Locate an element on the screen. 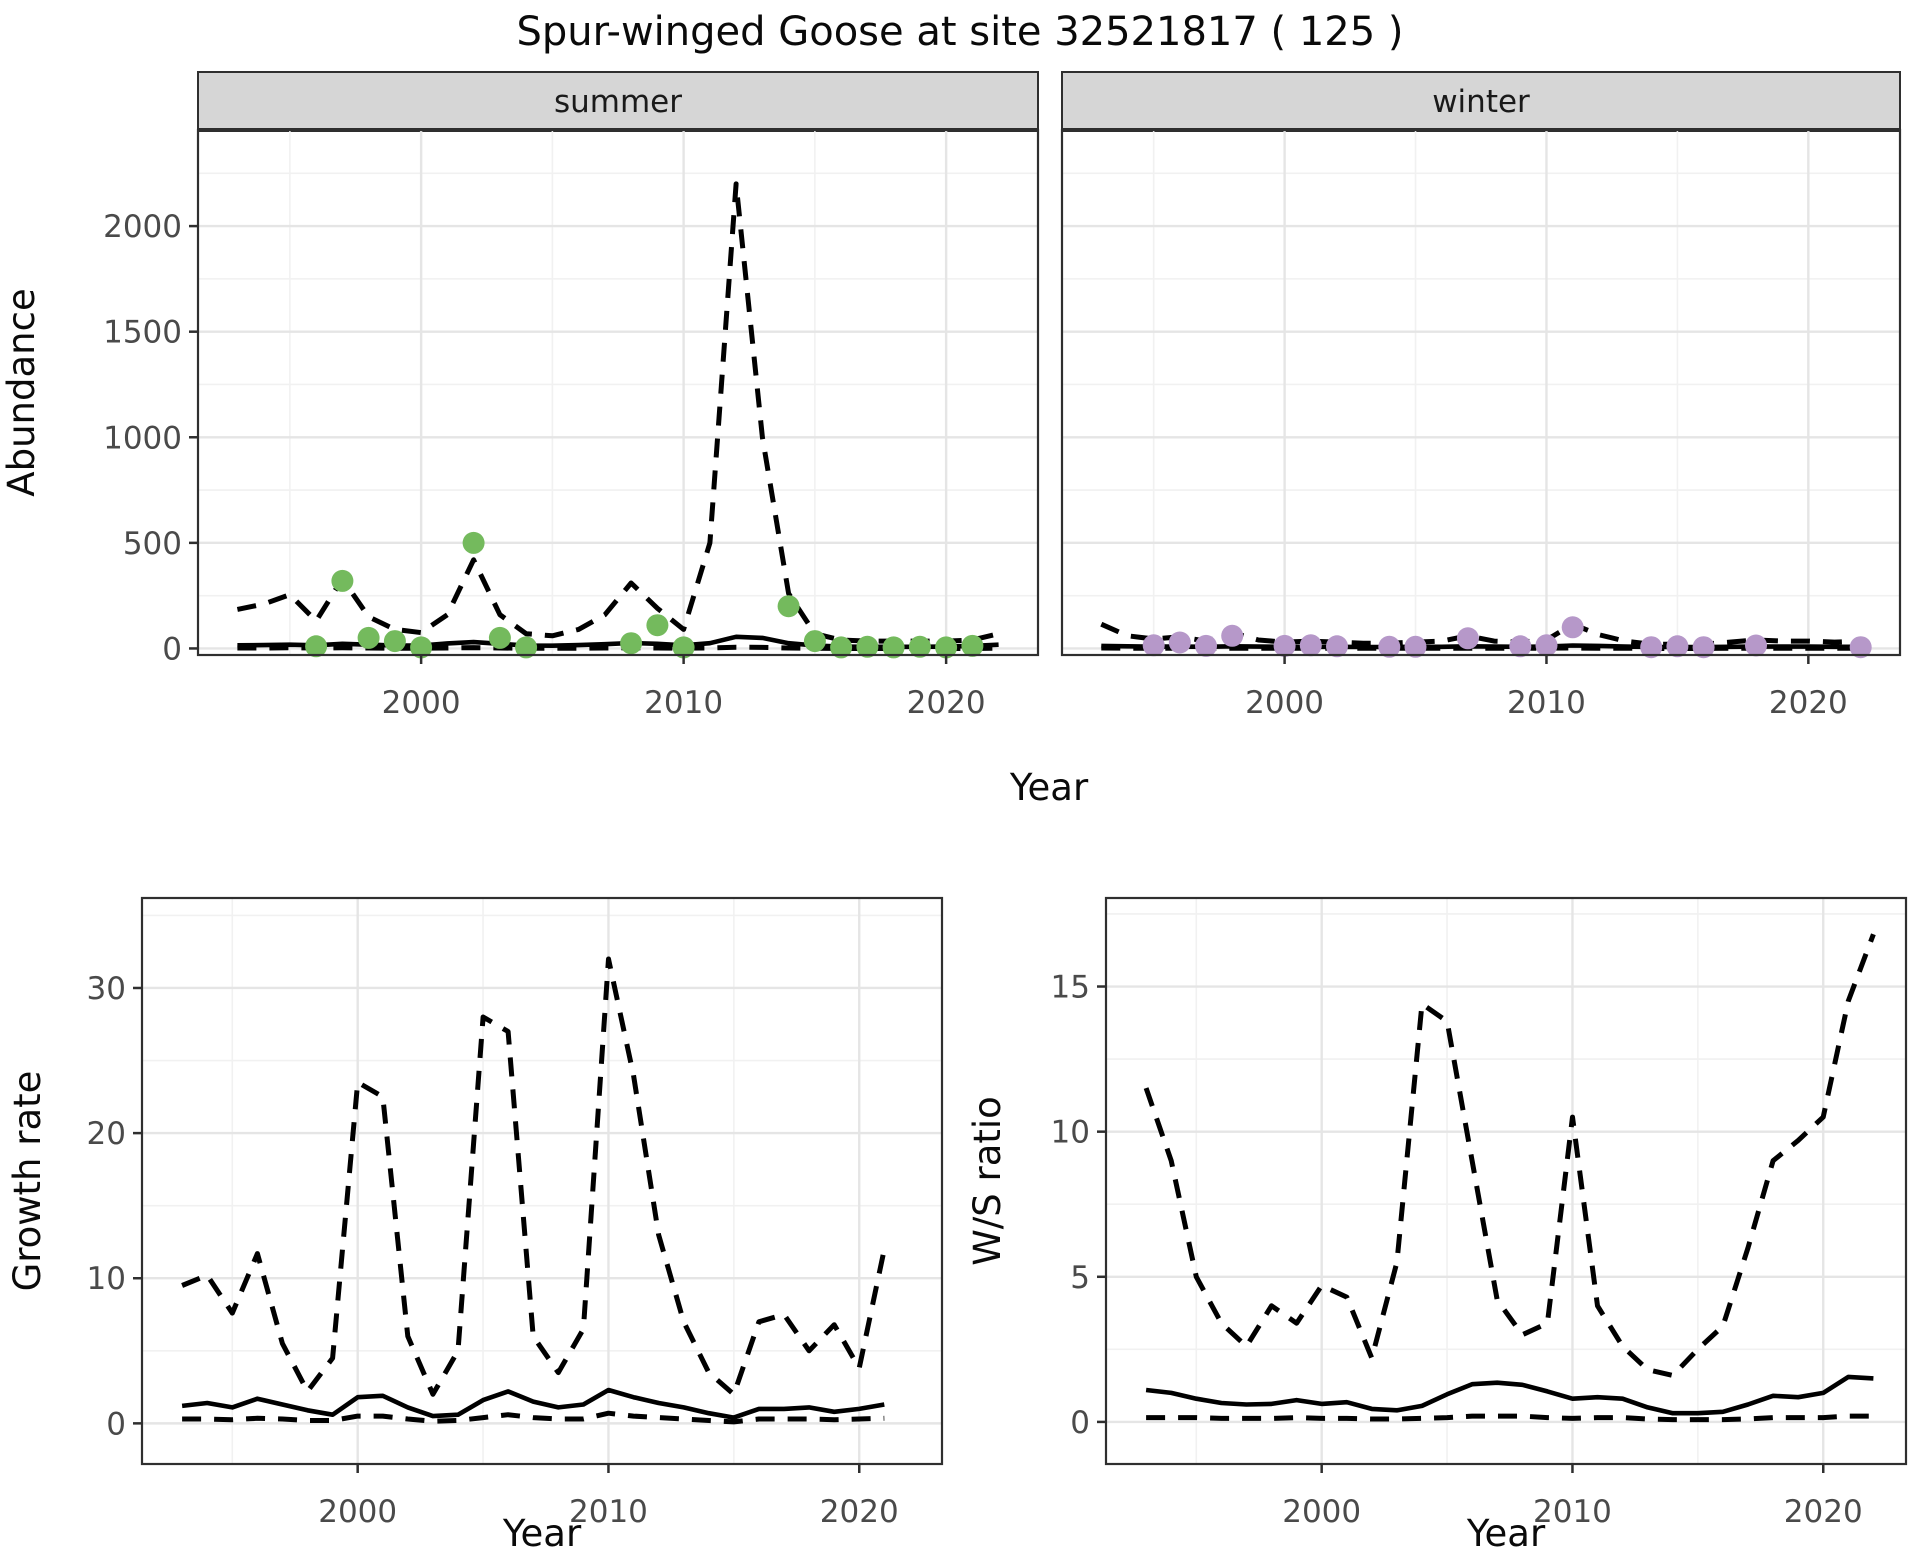 Image resolution: width=1920 pixels, height=1560 pixels. y-axis-title-abundance: Abundance is located at coordinates (21, 392).